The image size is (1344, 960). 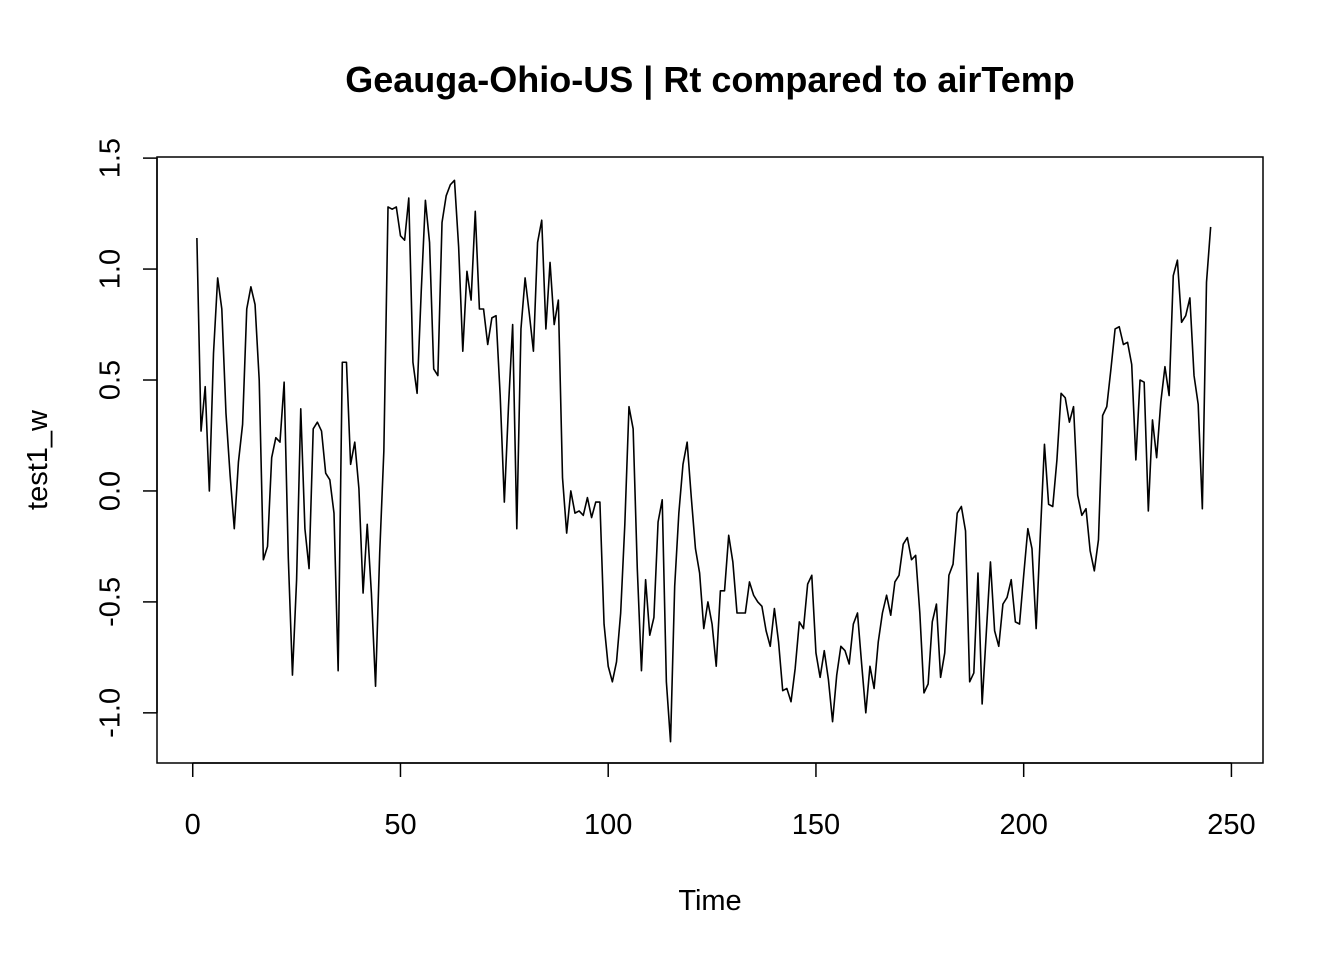 I want to click on x-axis-label: Time, so click(x=709, y=901).